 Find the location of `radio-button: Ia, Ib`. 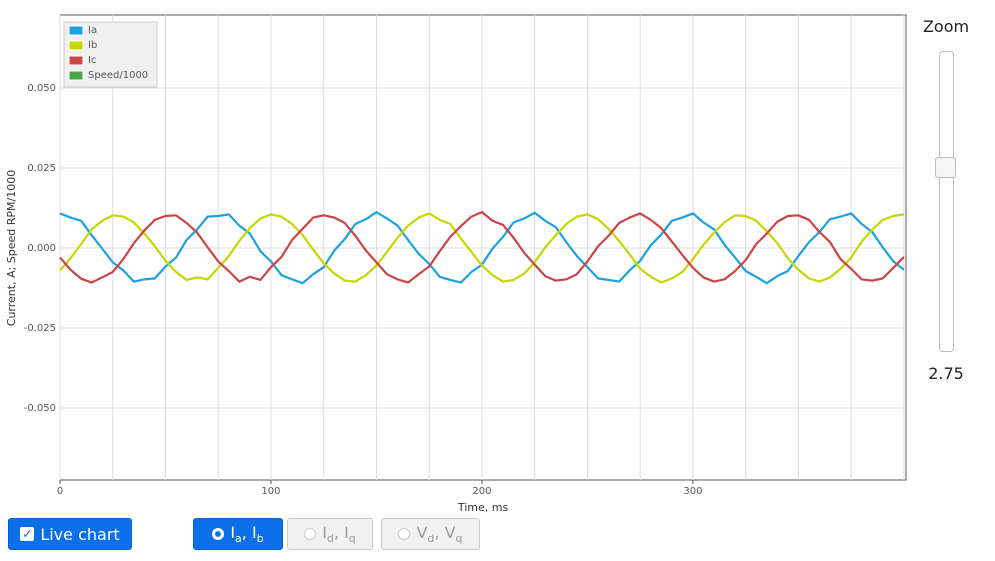

radio-button: Ia, Ib is located at coordinates (238, 534).